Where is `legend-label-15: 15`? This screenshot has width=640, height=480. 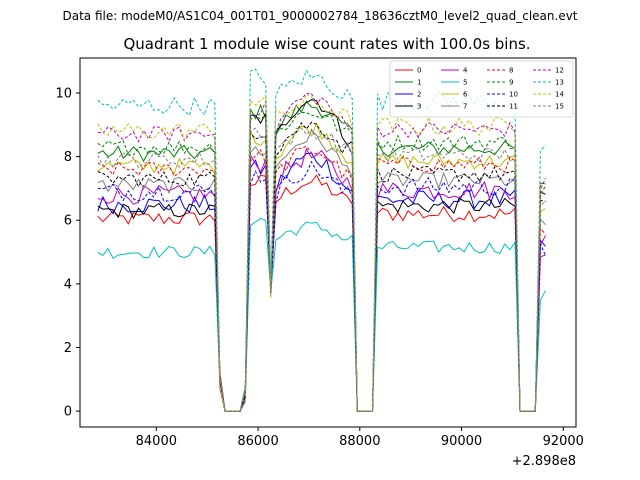
legend-label-15: 15 is located at coordinates (559, 107).